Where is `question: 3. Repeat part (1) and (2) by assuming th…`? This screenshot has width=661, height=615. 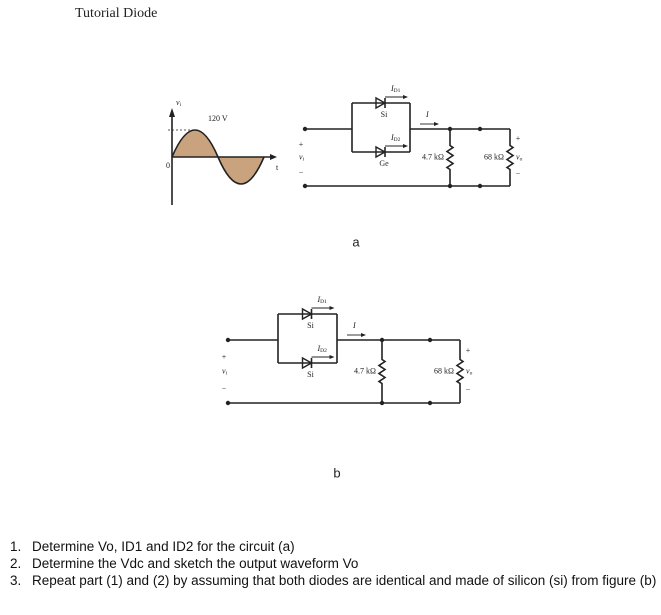 question: 3. Repeat part (1) and (2) by assuming th… is located at coordinates (335, 580).